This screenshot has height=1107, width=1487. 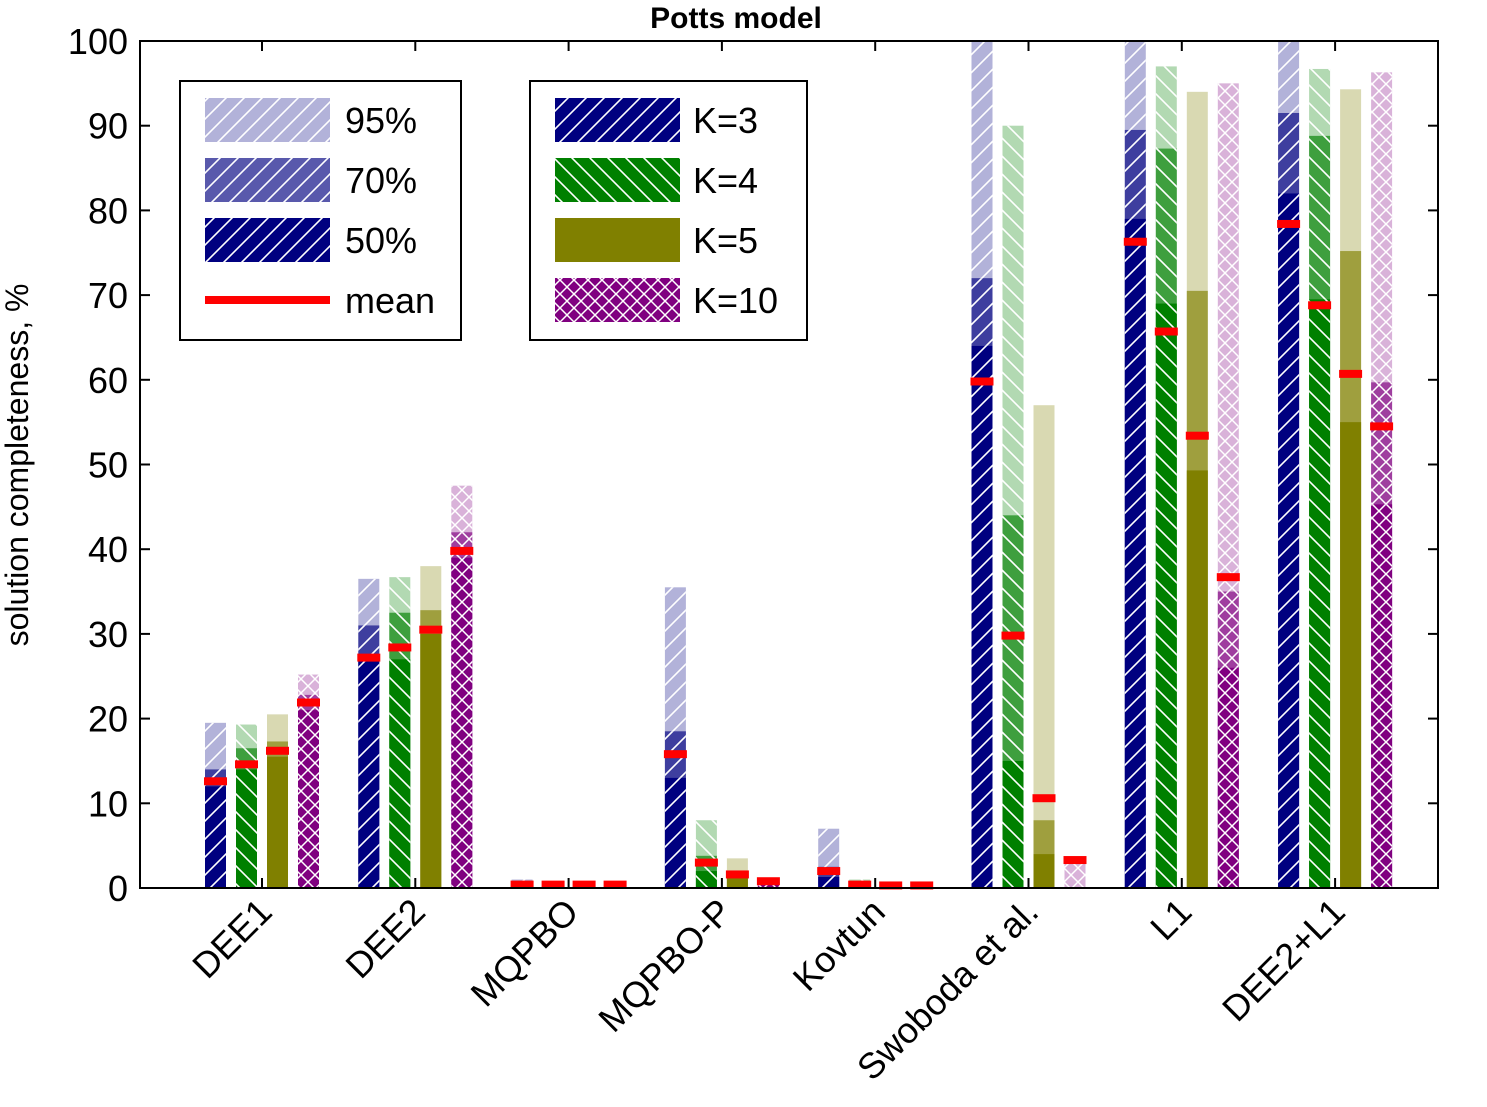 What do you see at coordinates (381, 120) in the screenshot?
I see `legend-label: 95%` at bounding box center [381, 120].